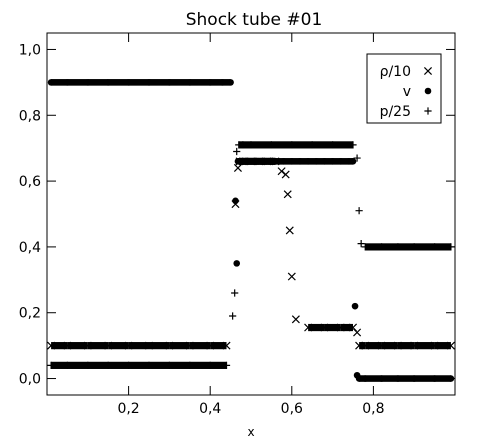  What do you see at coordinates (30, 380) in the screenshot?
I see `y-tick-label: 0,0` at bounding box center [30, 380].